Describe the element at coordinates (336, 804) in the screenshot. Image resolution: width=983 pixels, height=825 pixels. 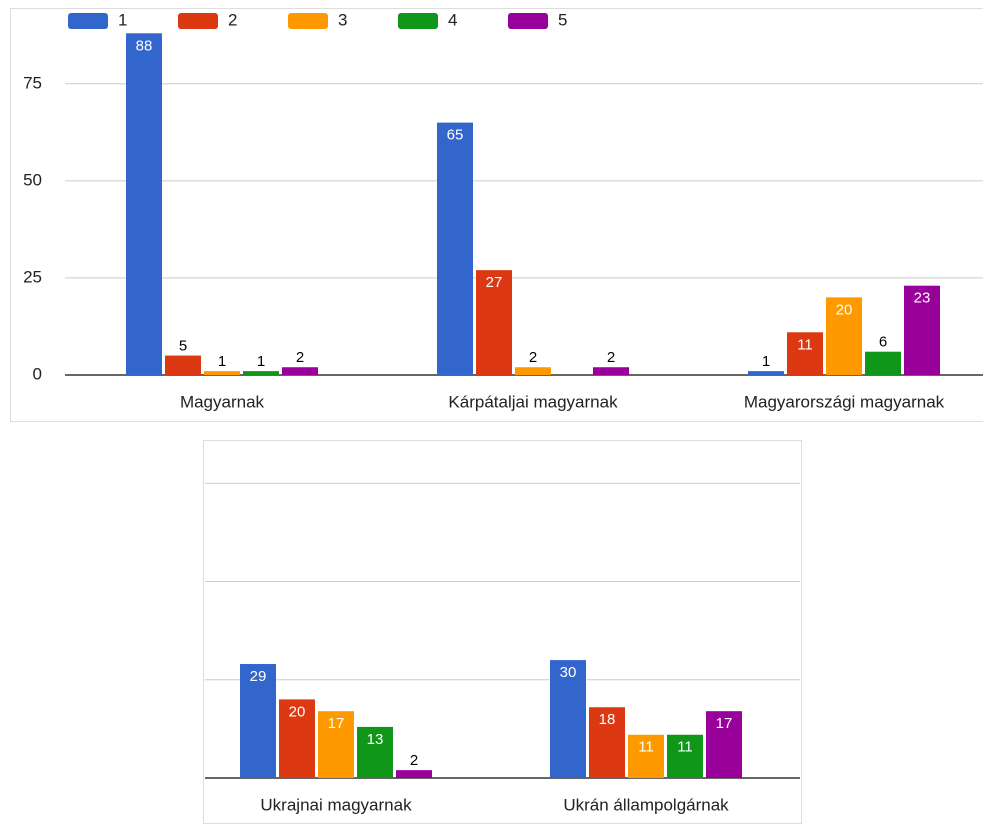
I see `x-tick-label: Ukrajnai magyarnak` at that location.